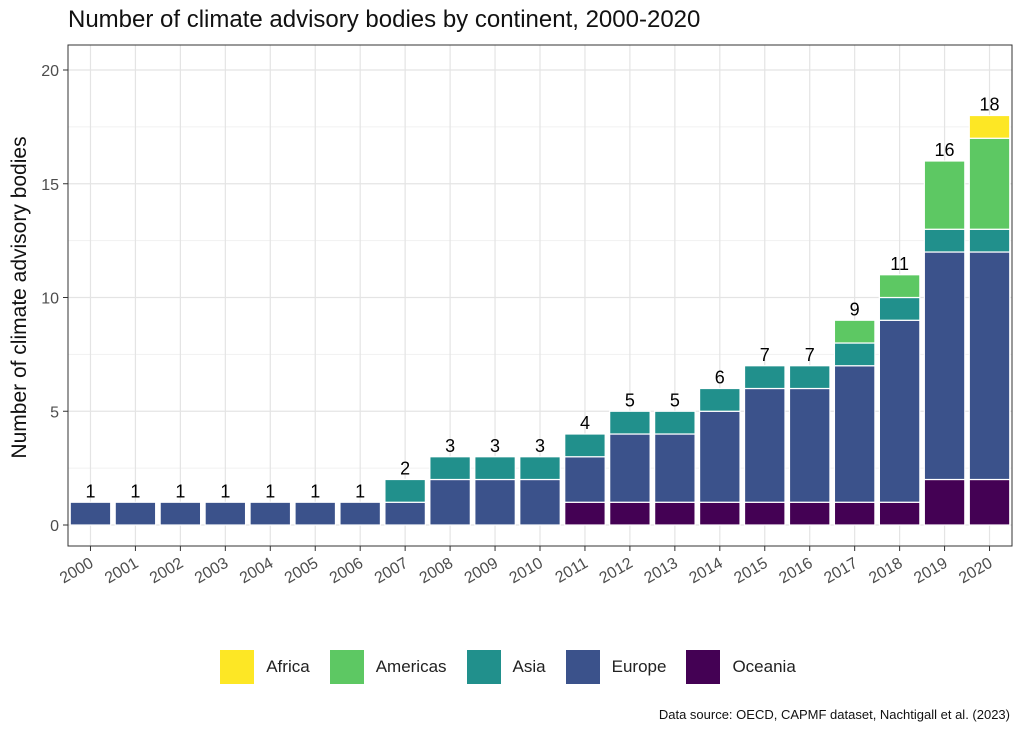  Describe the element at coordinates (764, 377) in the screenshot. I see `bar-segment-asia-2015` at that location.